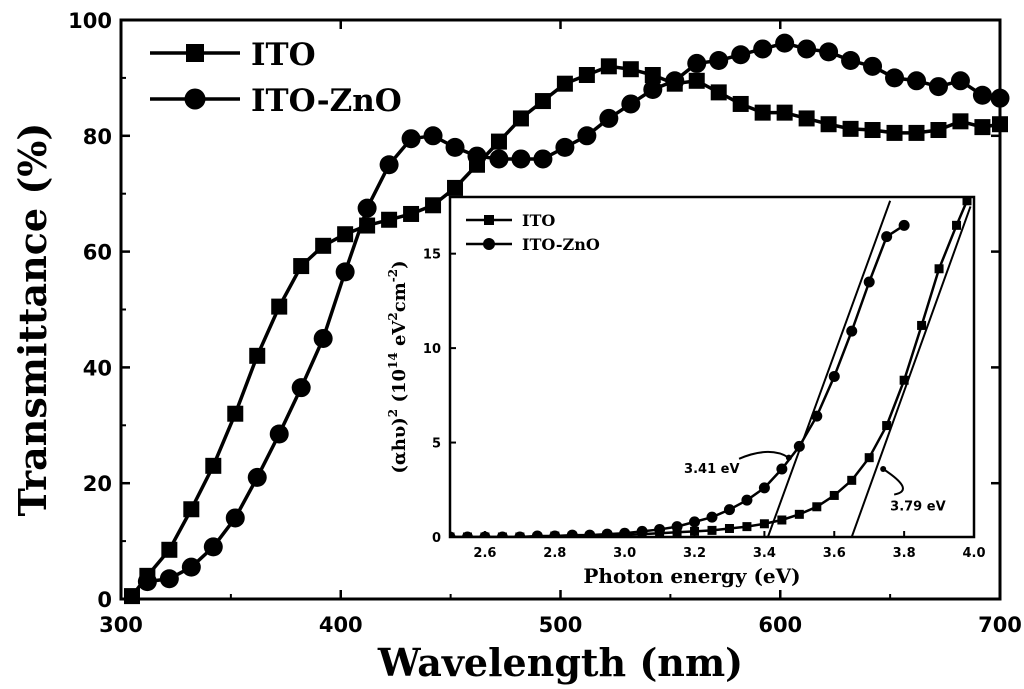 The height and width of the screenshot is (689, 1024). I want to click on inset-y-axis-title-part: 14, so click(393, 360).